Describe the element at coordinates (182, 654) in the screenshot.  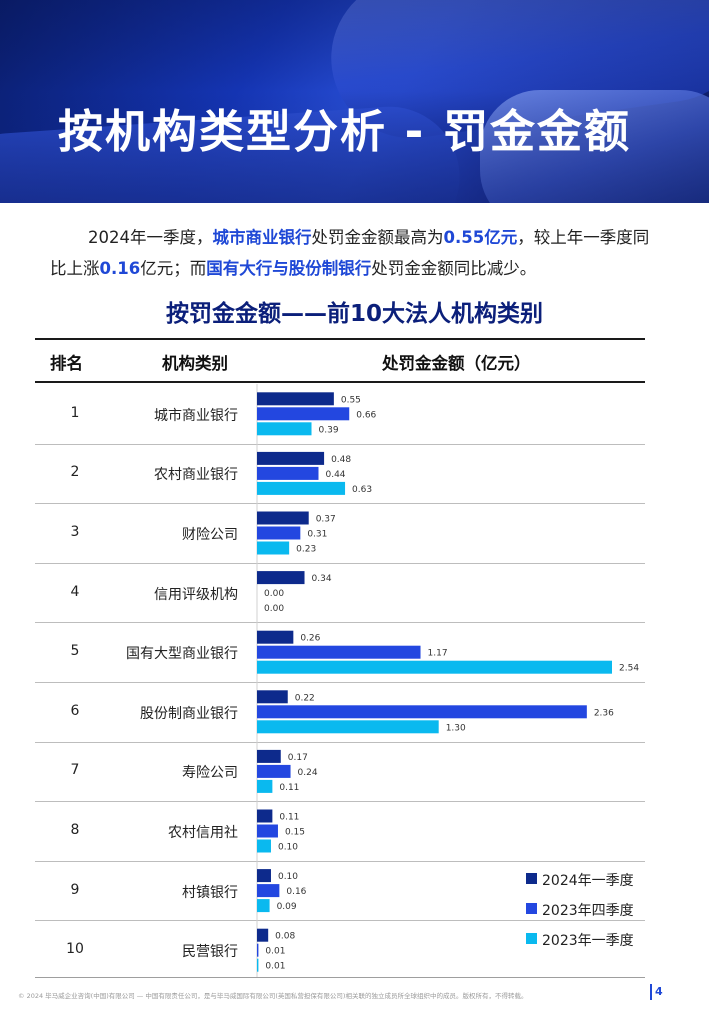
I see `row-type: 国有大型商业银行` at that location.